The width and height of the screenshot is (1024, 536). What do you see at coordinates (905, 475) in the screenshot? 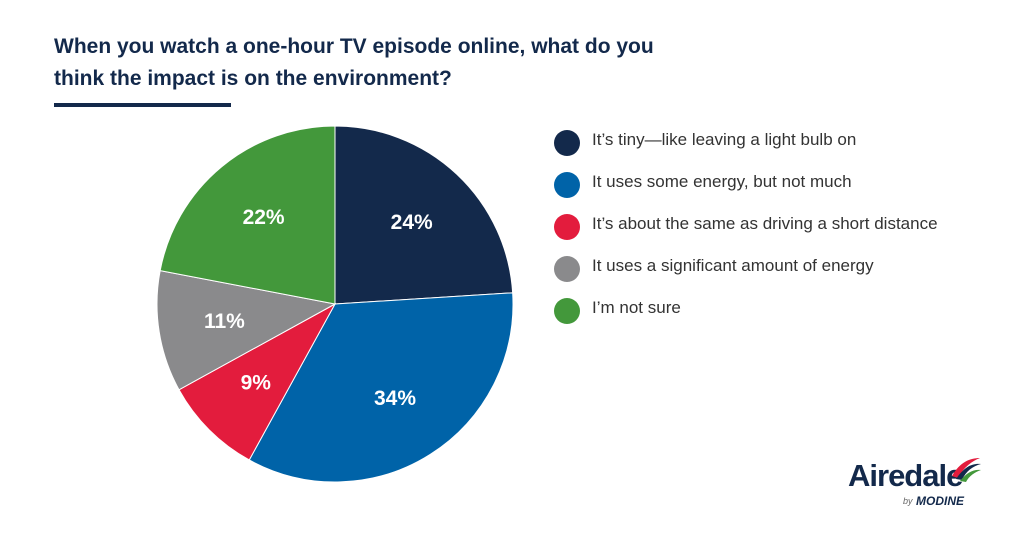
I see `logo-wordmark: Airedale` at bounding box center [905, 475].